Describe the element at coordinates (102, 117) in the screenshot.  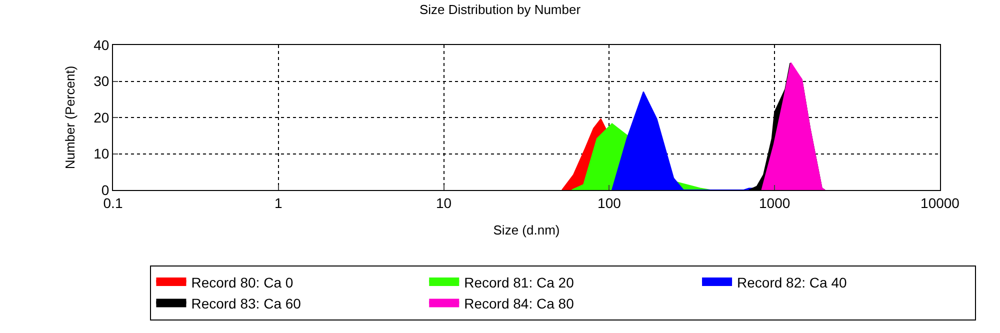
I see `y-tick-label: 20` at that location.